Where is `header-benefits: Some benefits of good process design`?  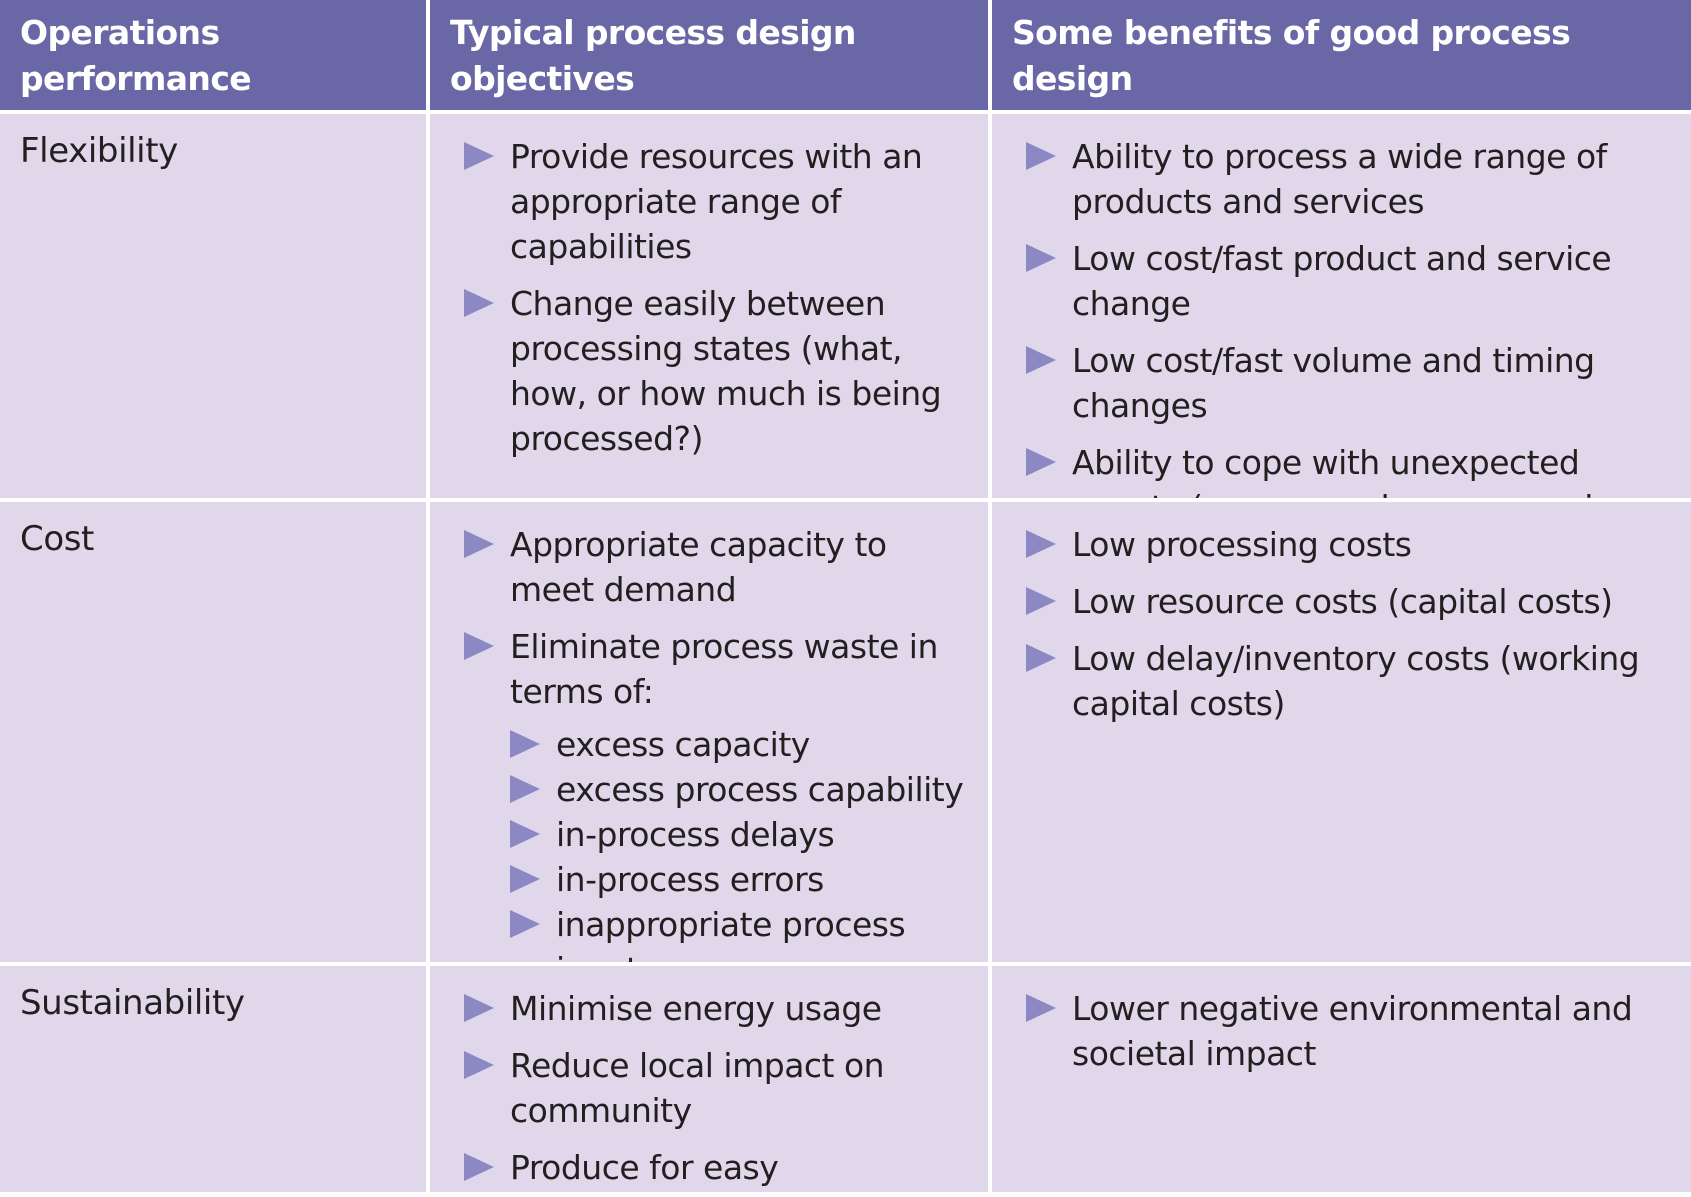 header-benefits: Some benefits of good process design is located at coordinates (1341, 55).